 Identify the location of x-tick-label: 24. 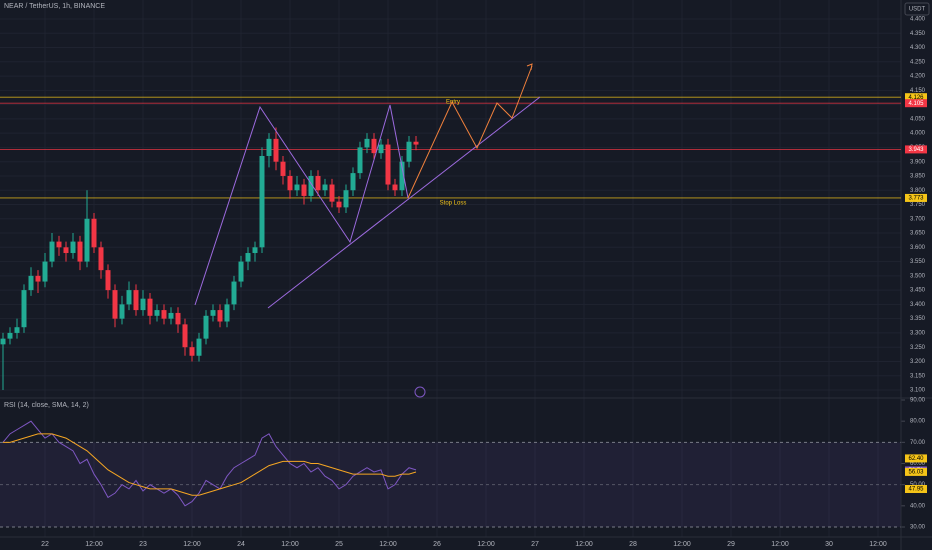
(241, 544).